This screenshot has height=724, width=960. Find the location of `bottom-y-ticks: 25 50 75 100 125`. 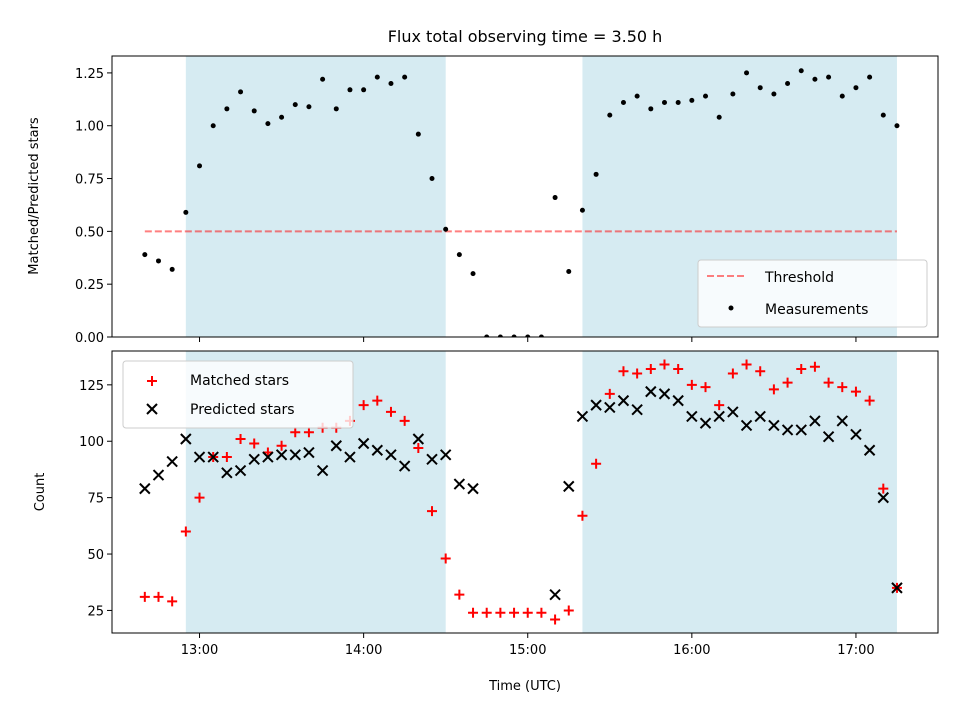

bottom-y-ticks: 25 50 75 100 125 is located at coordinates (95, 499).